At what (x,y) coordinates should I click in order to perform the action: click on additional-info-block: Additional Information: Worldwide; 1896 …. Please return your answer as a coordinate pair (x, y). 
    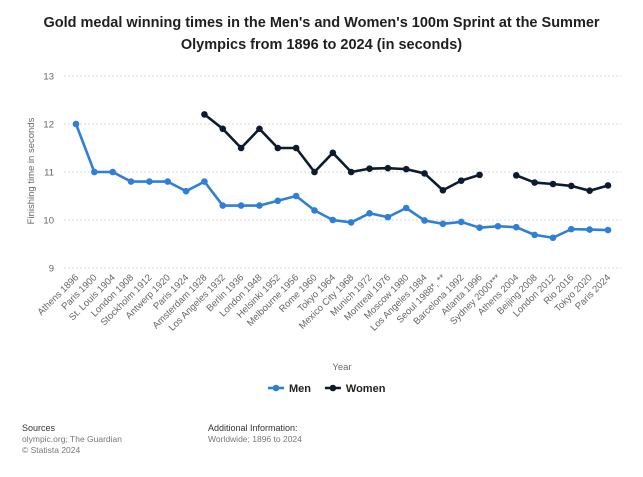
    Looking at the image, I should click on (255, 434).